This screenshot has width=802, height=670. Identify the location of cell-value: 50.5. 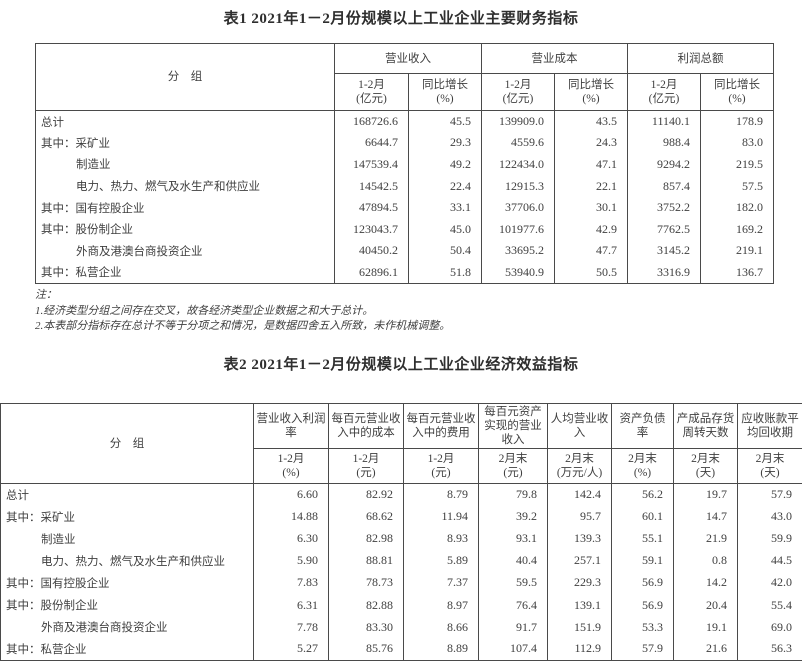
(591, 272).